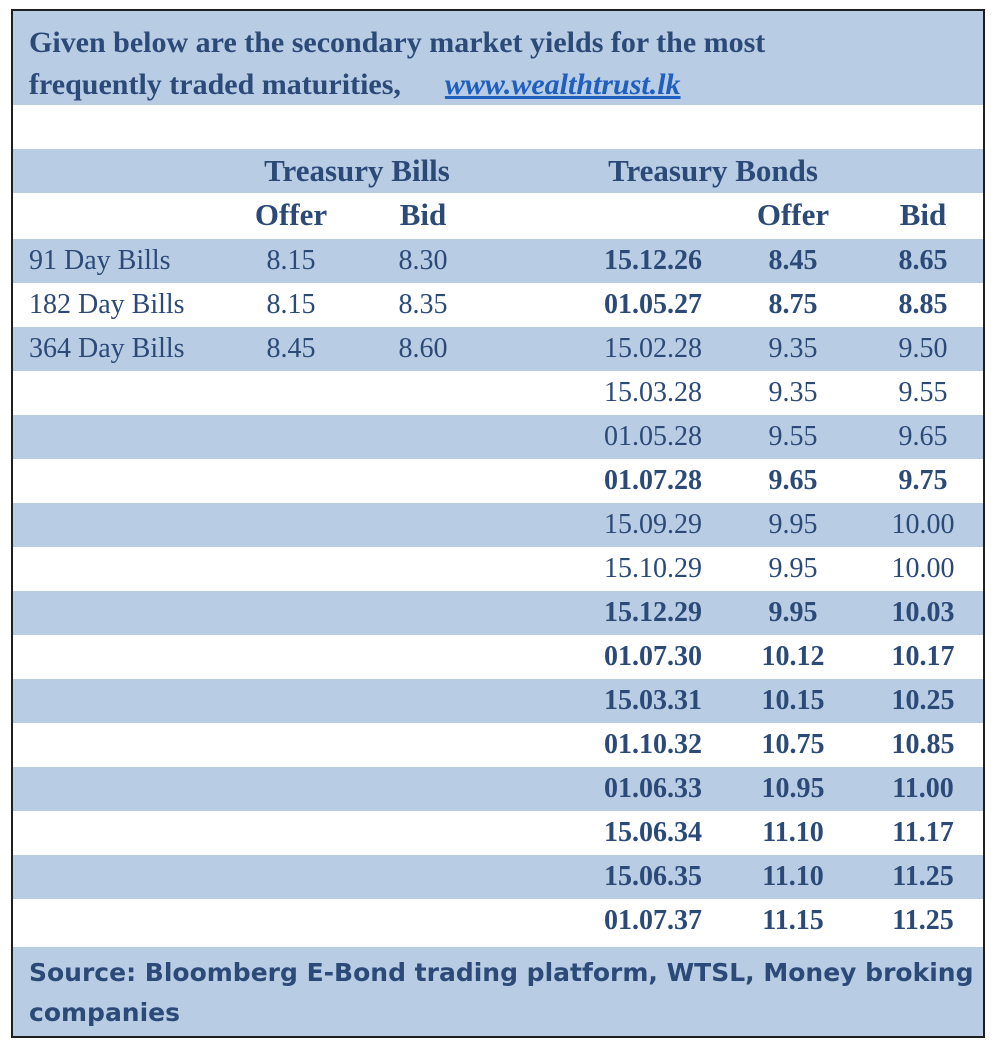 The width and height of the screenshot is (1000, 1052). I want to click on bond-maturity: 15.03.31, so click(653, 700).